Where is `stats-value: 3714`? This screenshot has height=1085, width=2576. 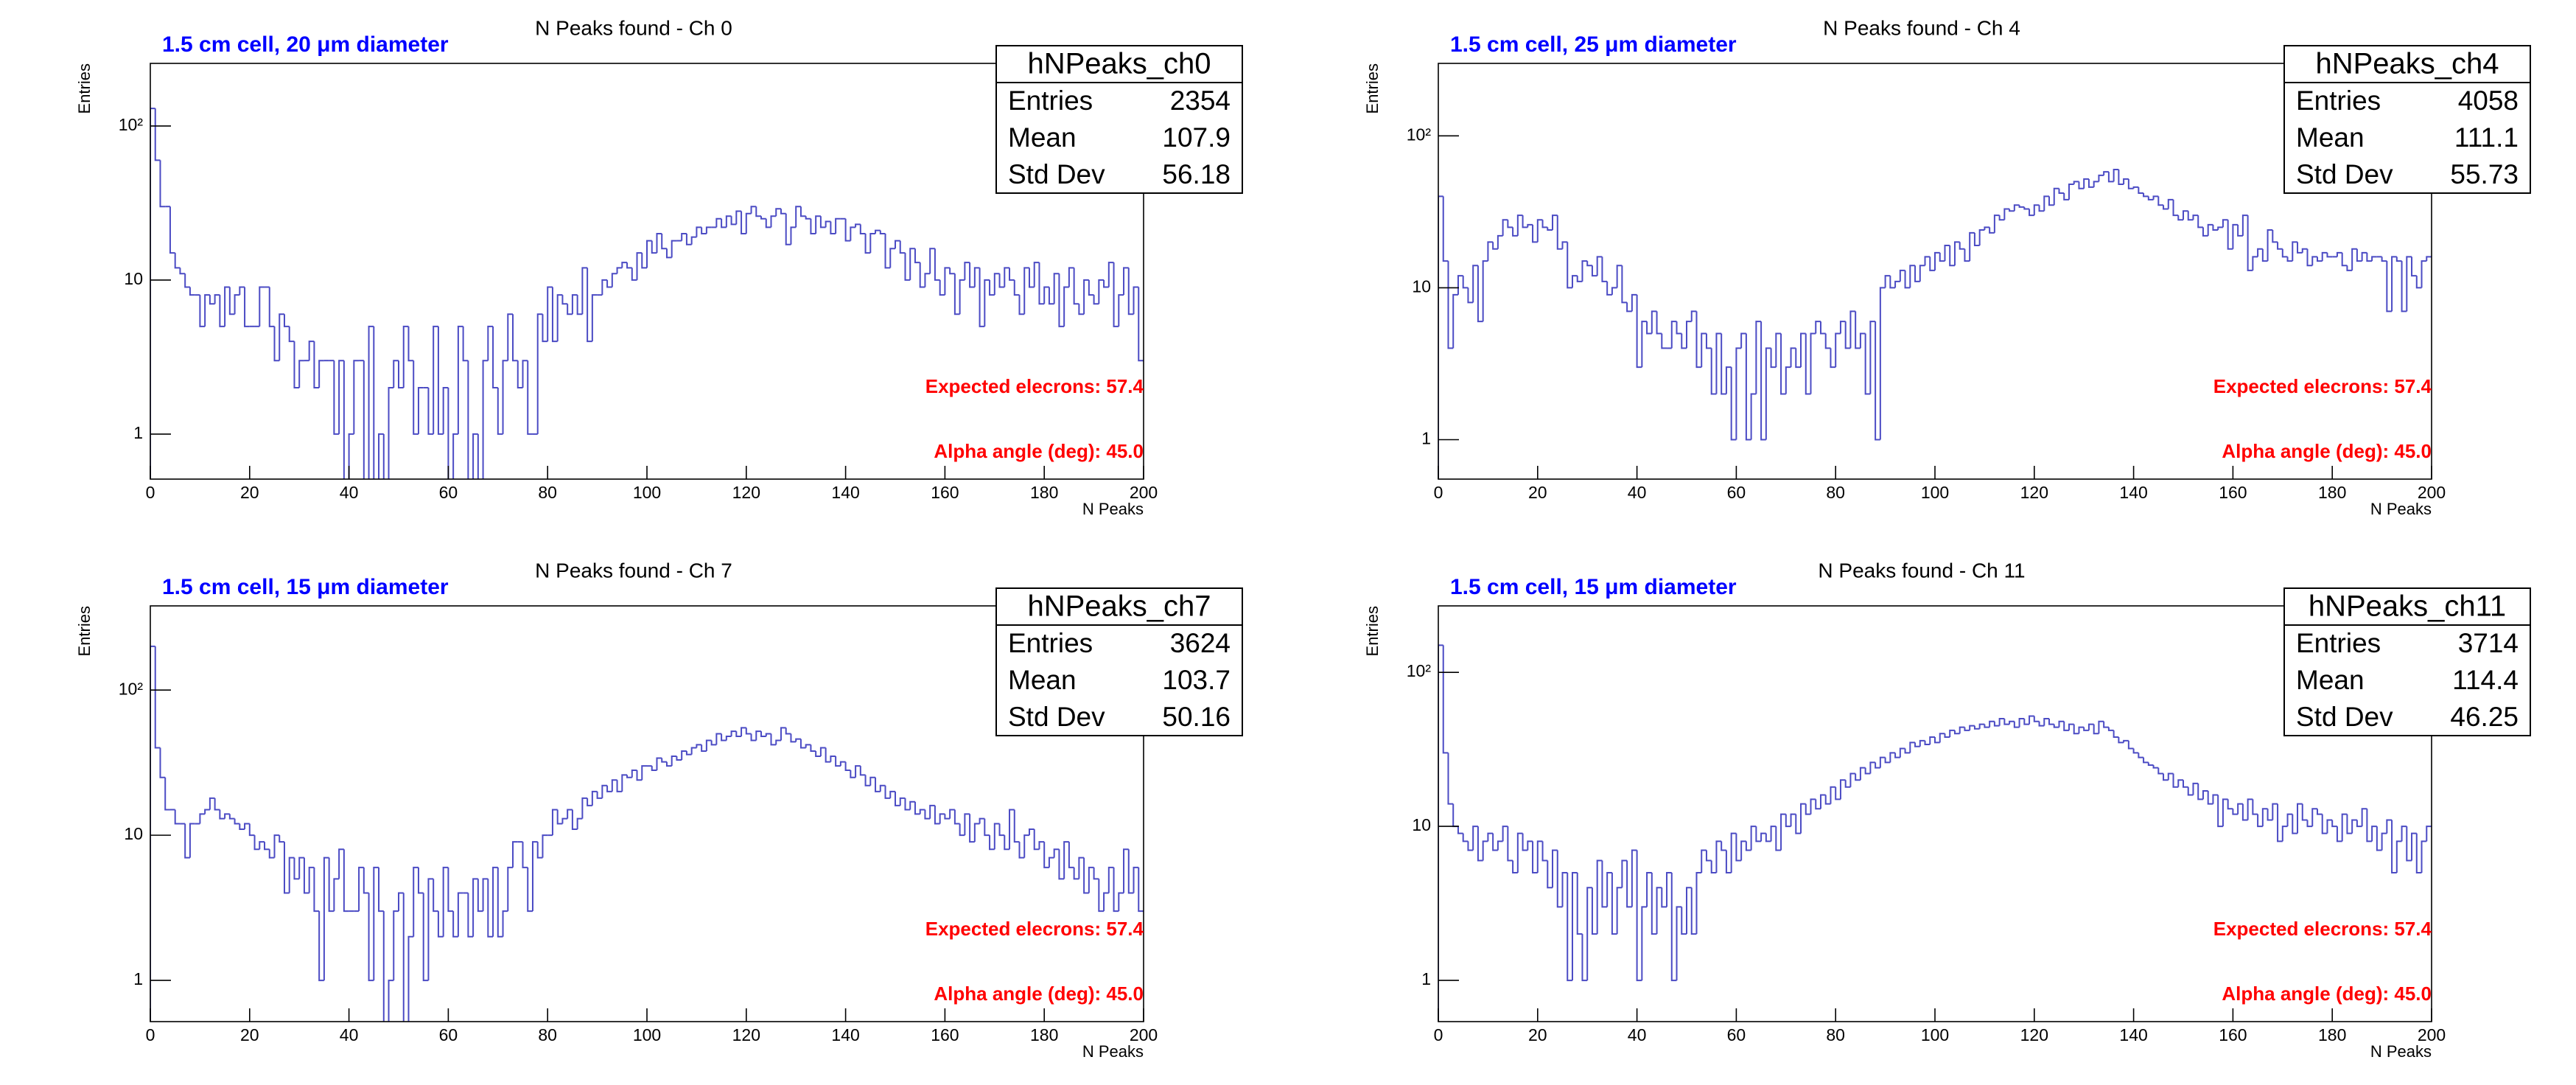
stats-value: 3714 is located at coordinates (2488, 643).